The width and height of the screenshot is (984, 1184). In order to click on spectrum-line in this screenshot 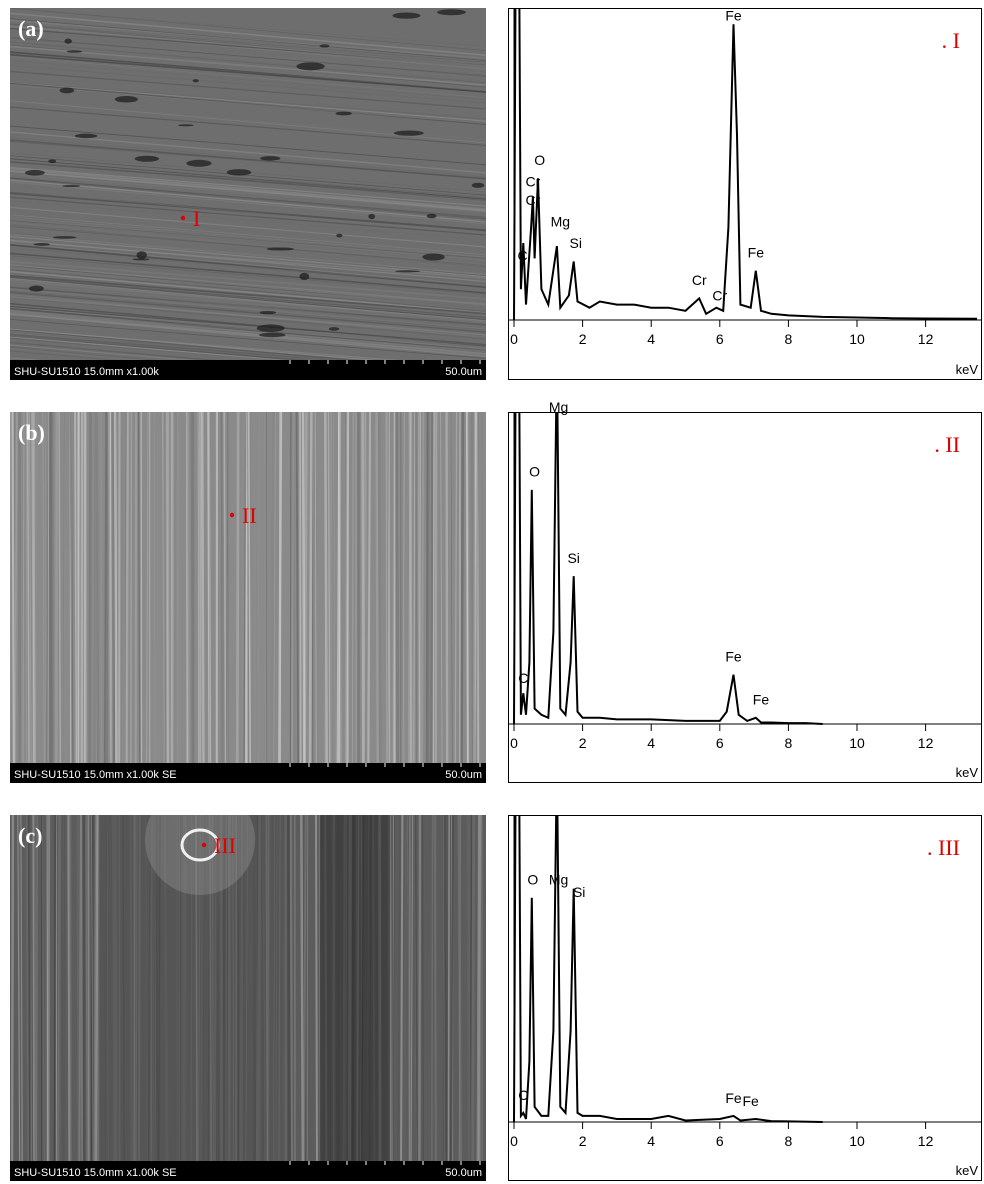, I will do `click(668, 969)`.